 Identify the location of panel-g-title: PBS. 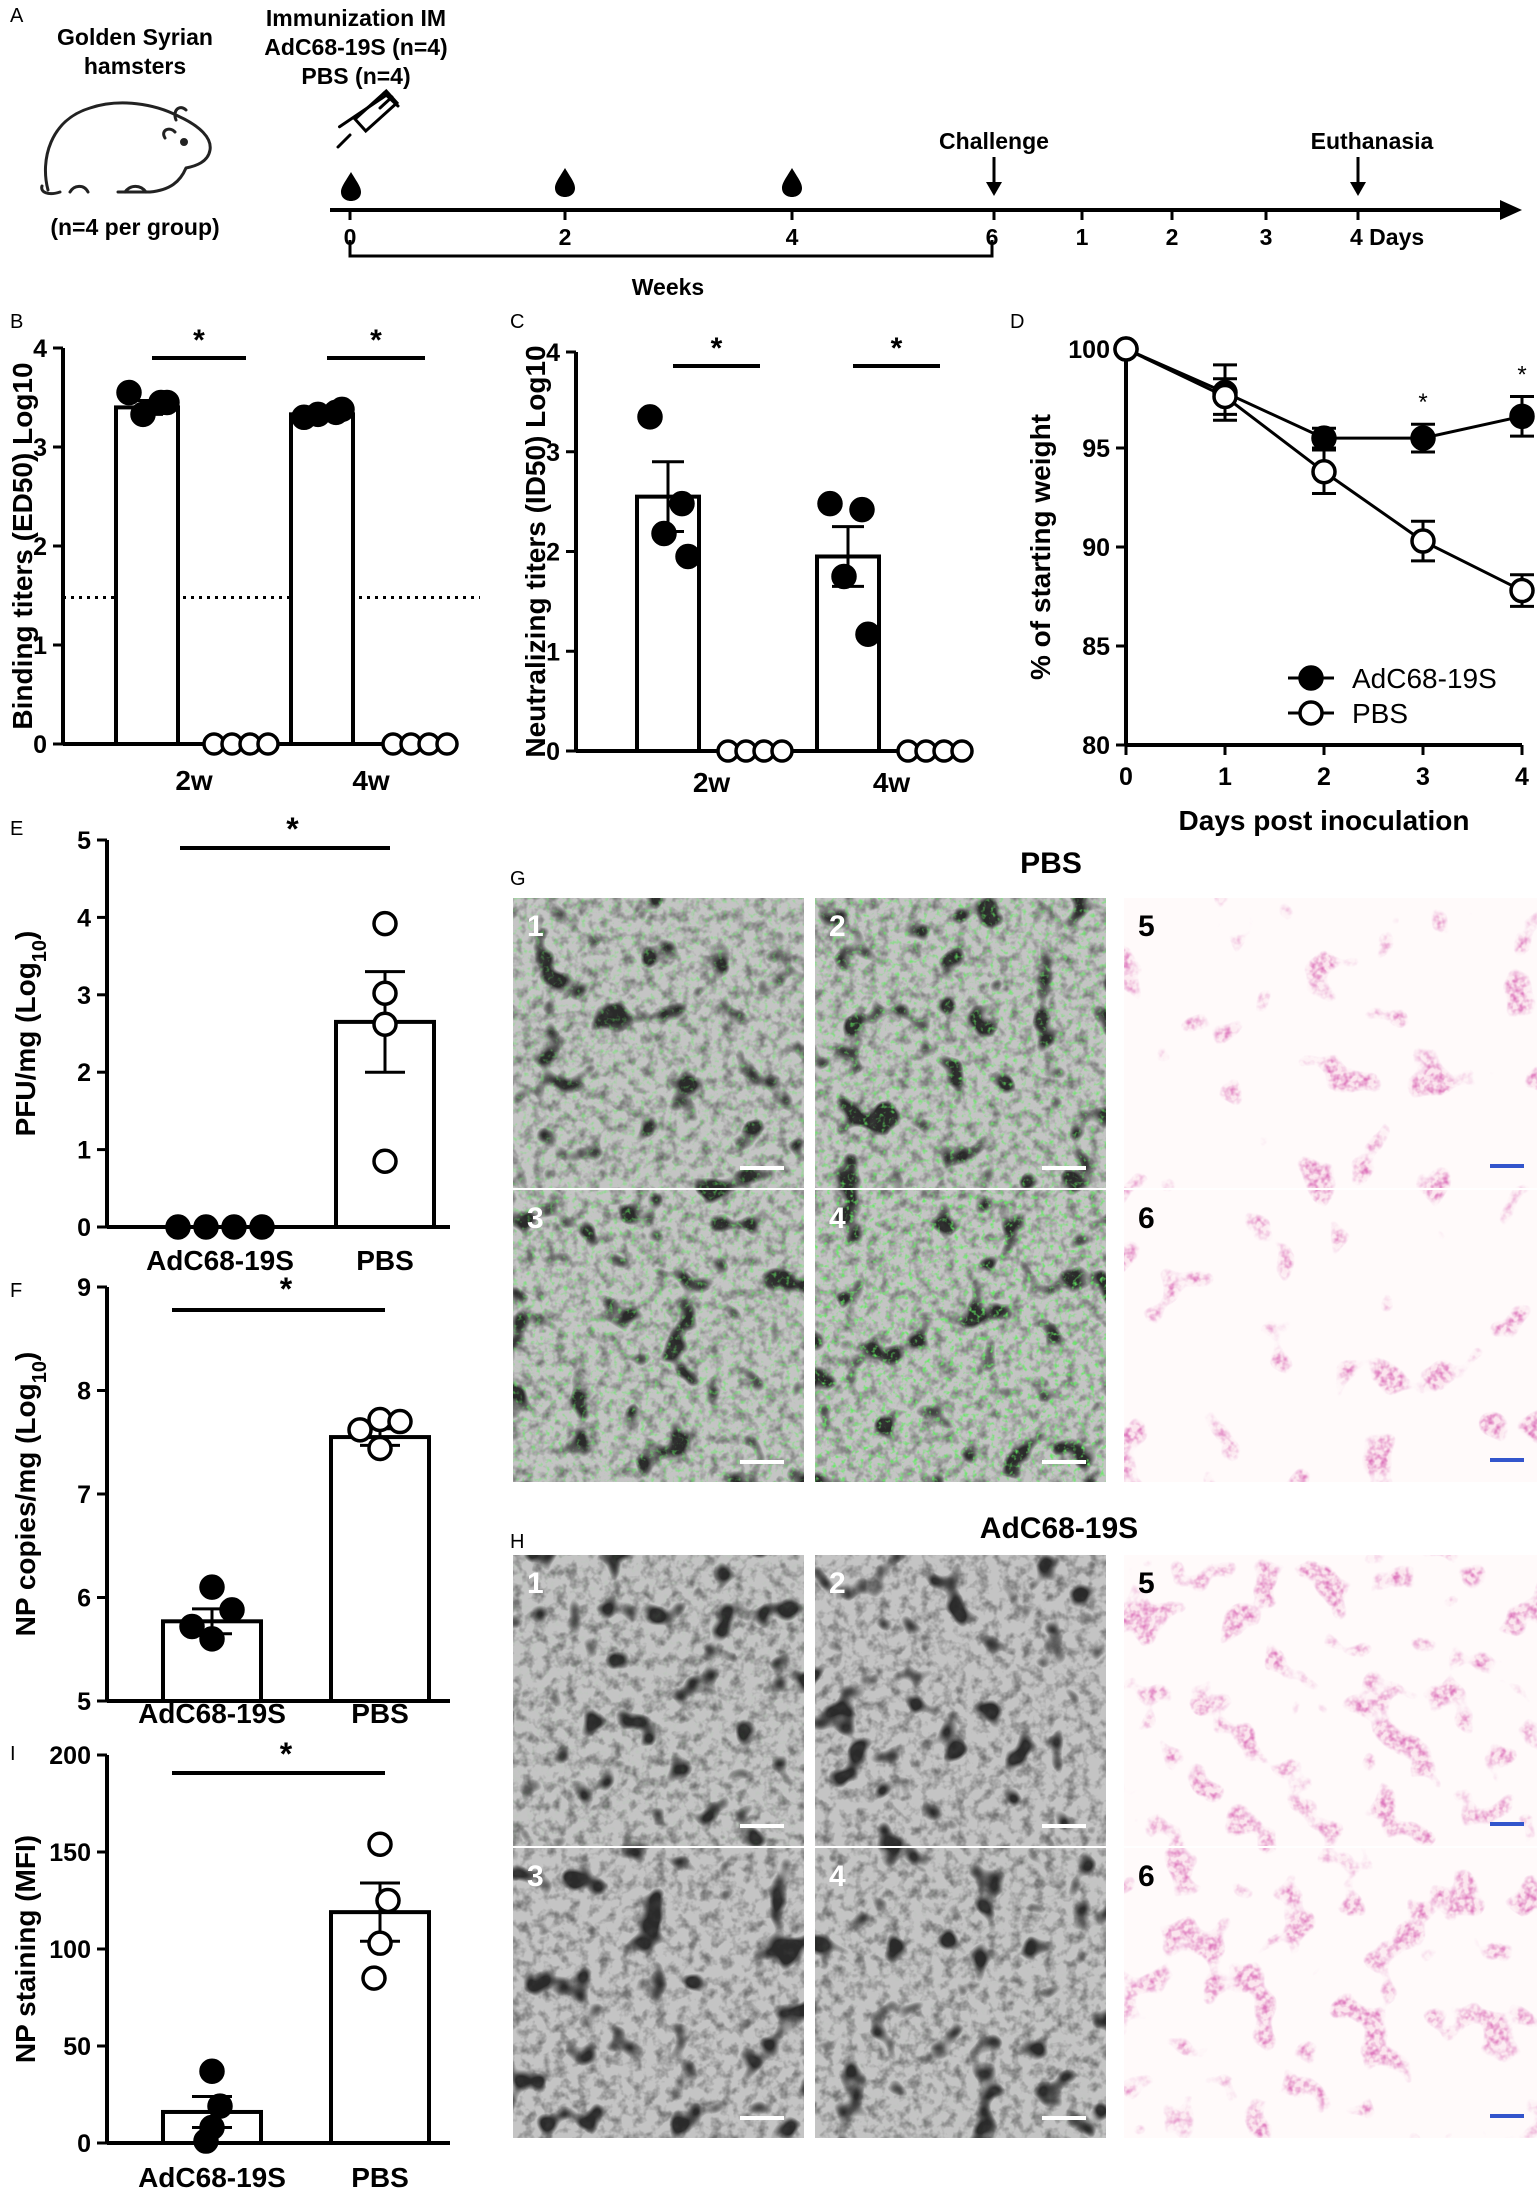
(1051, 863).